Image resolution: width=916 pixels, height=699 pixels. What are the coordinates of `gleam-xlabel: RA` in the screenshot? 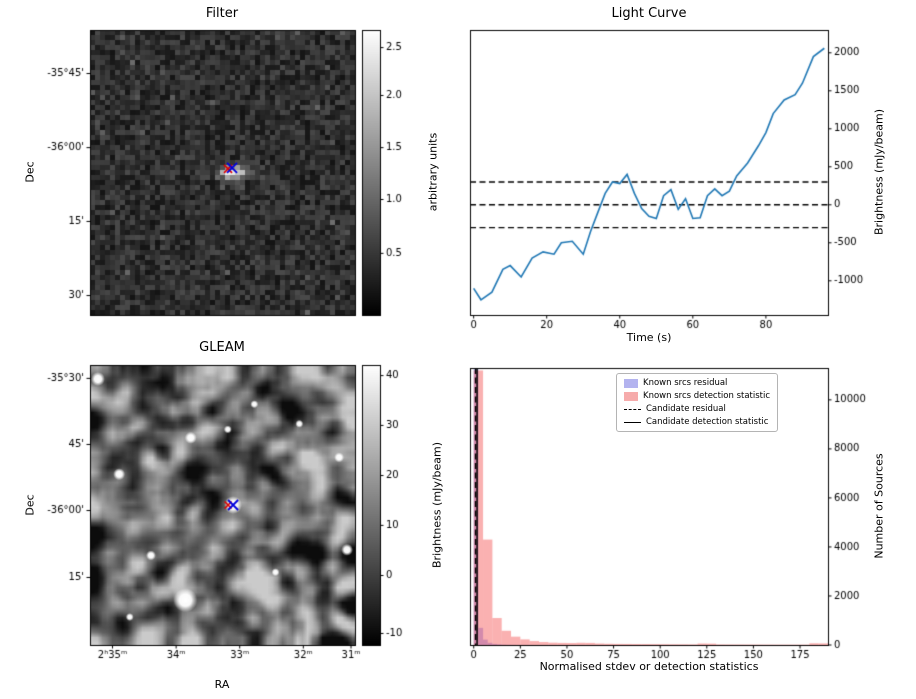 It's located at (222, 684).